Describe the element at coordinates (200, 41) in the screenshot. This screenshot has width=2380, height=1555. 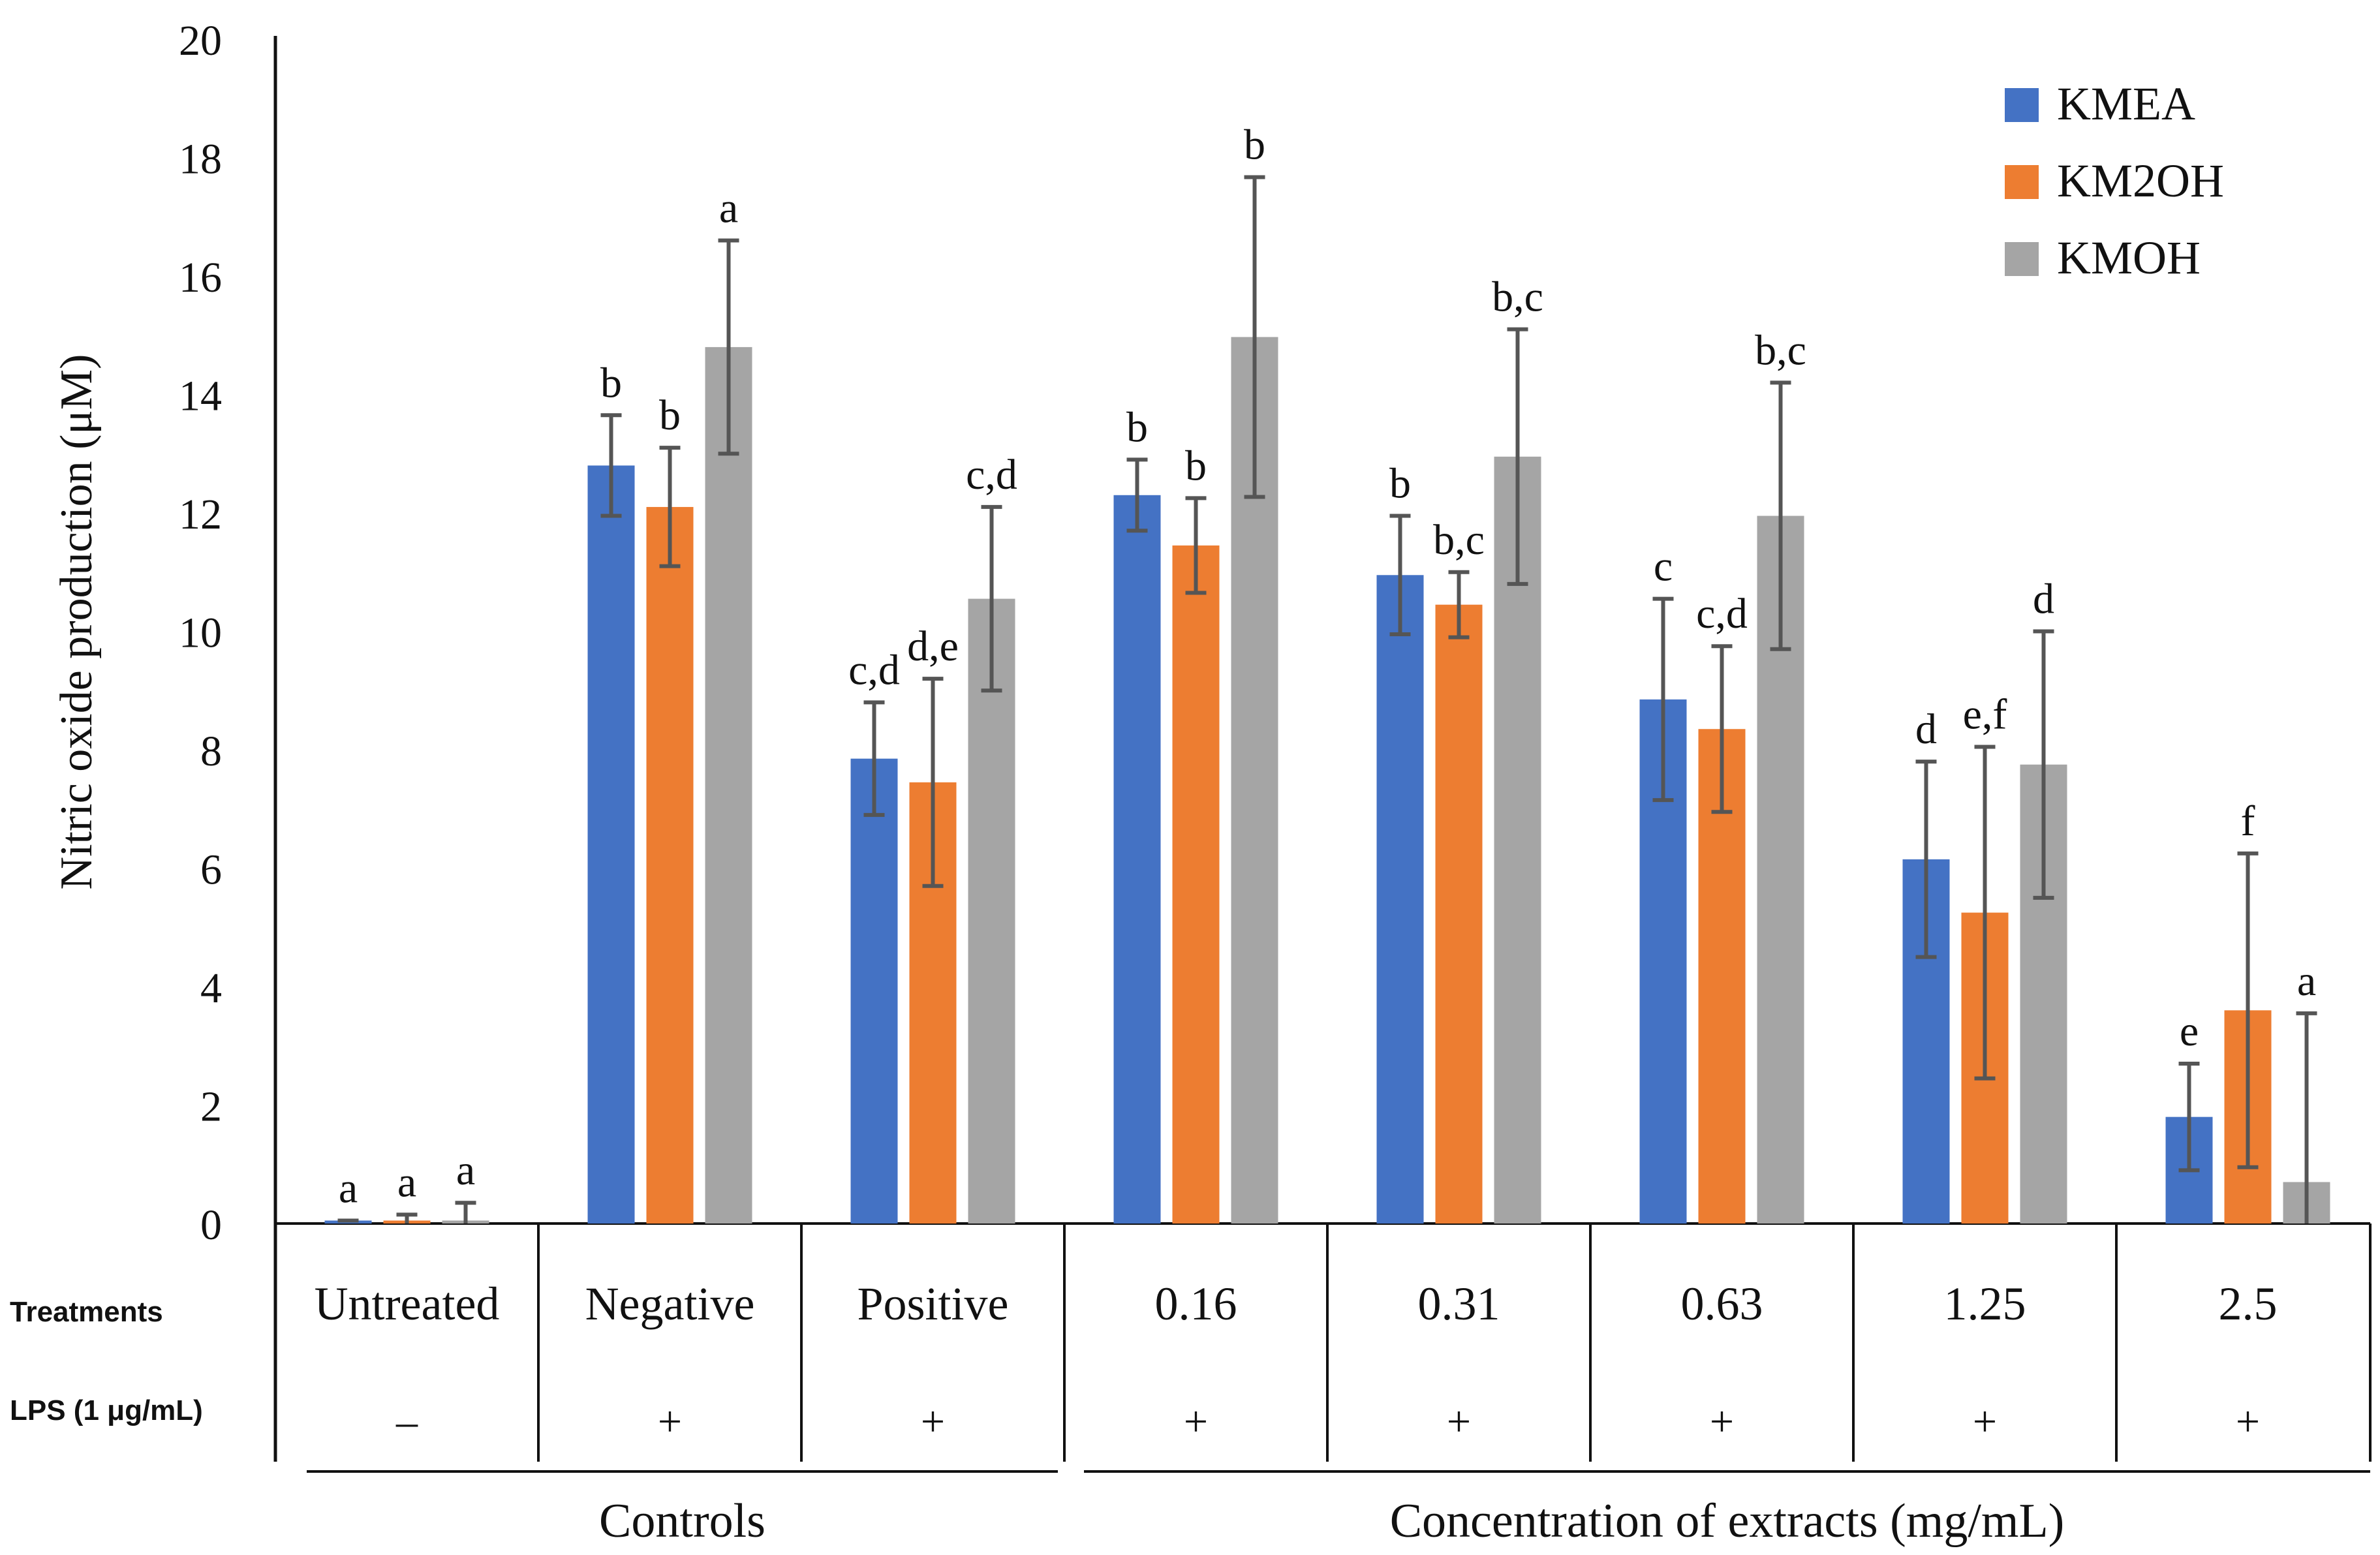
I see `y-tick-label: 20` at that location.